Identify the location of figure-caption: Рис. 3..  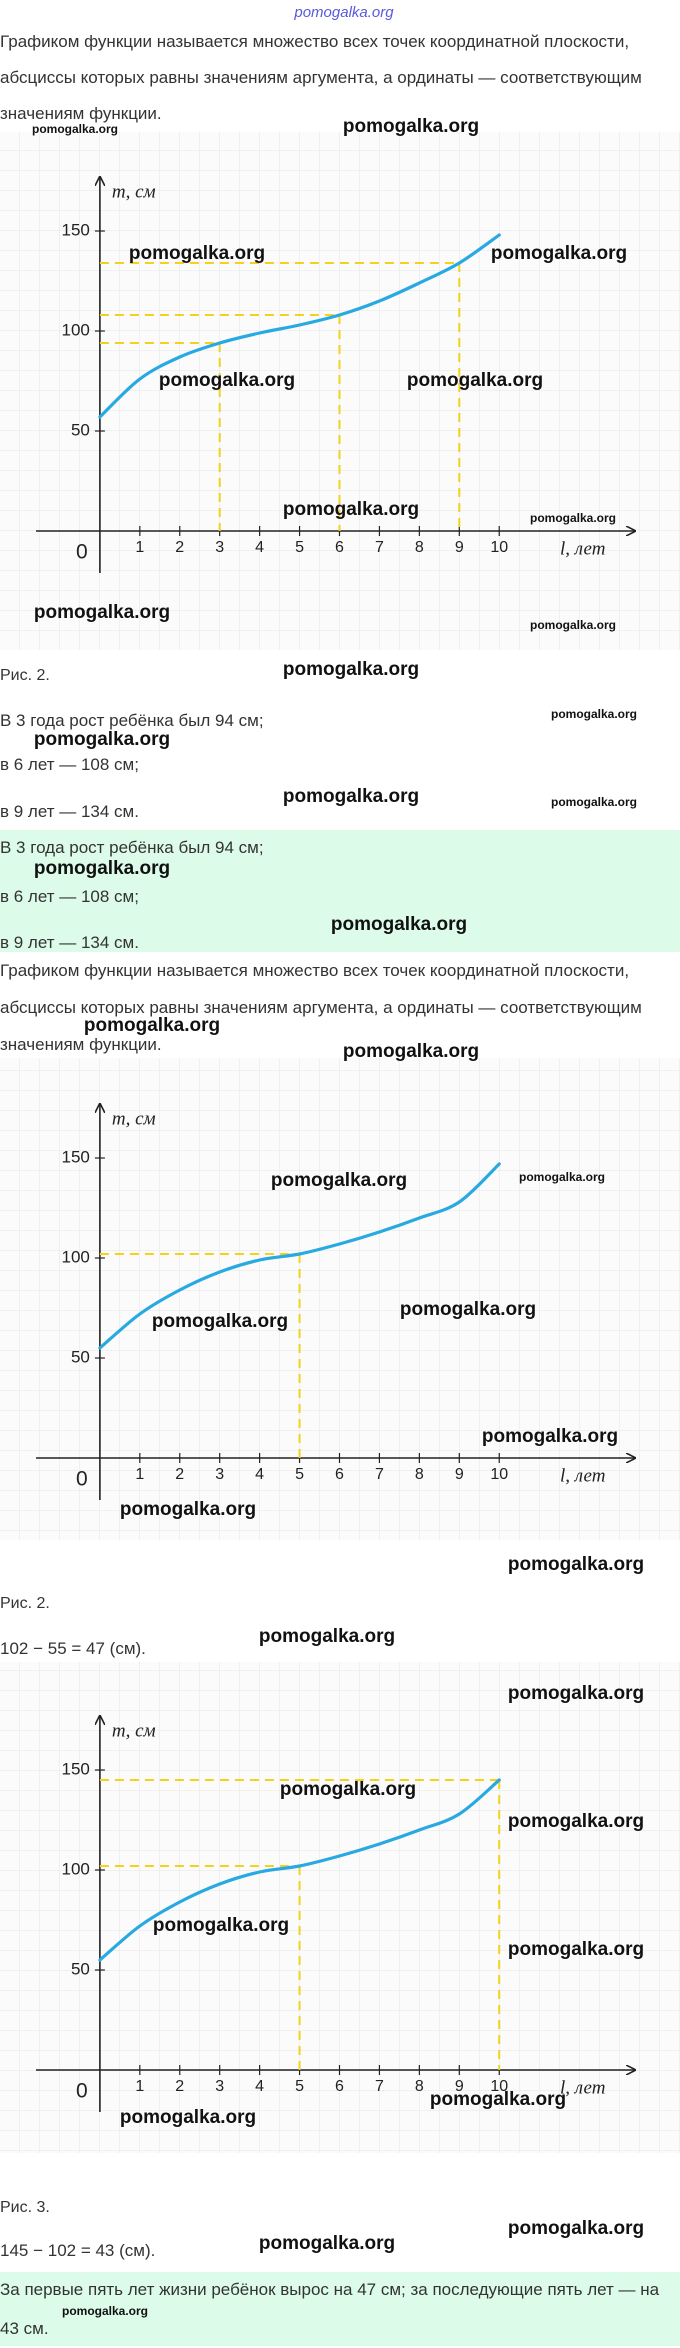
(25, 2207).